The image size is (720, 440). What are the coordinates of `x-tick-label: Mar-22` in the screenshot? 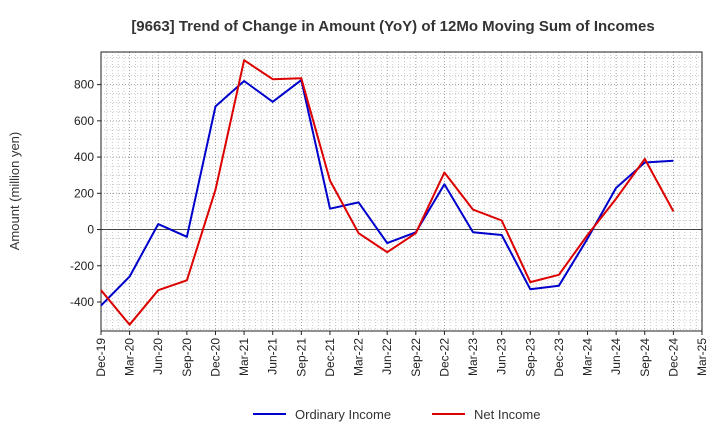 It's located at (359, 357).